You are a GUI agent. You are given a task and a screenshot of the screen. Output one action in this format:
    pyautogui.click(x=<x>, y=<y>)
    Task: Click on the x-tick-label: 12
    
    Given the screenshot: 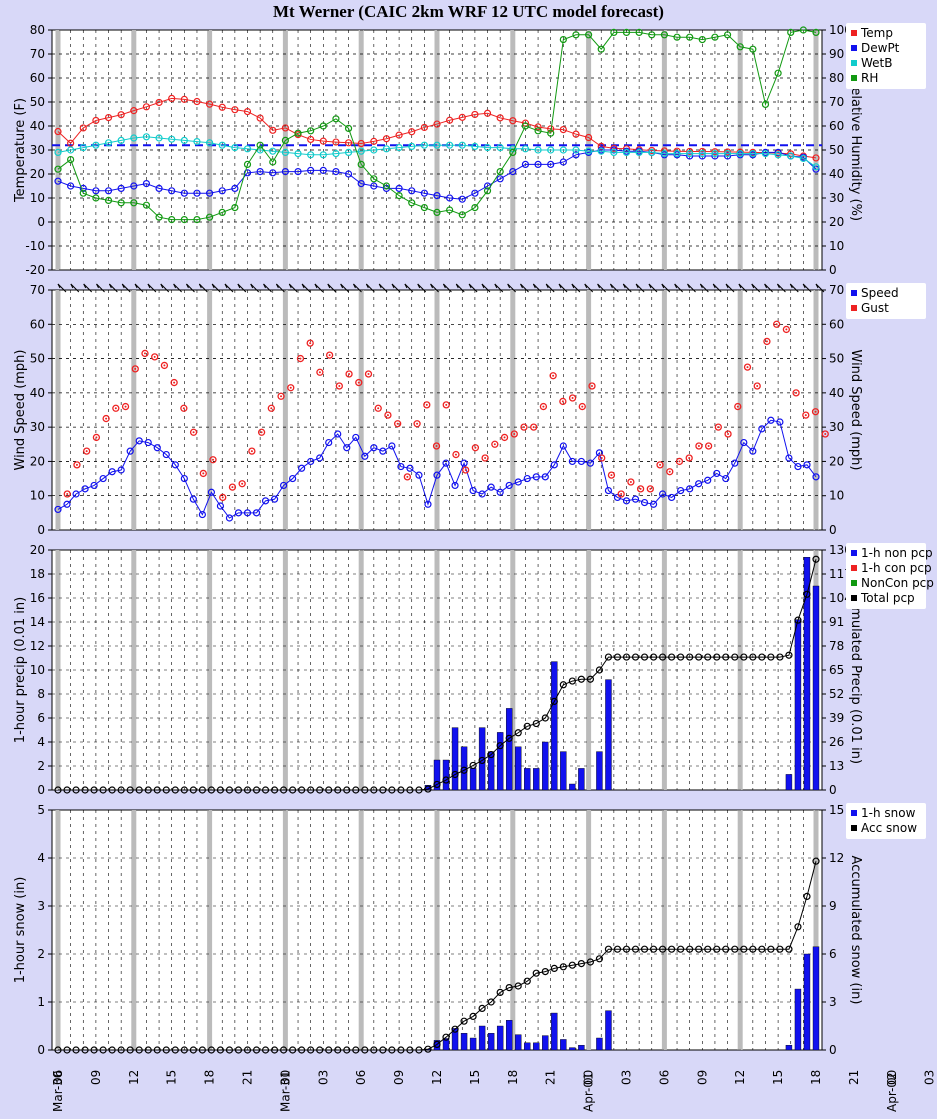 What is the action you would take?
    pyautogui.click(x=134, y=1077)
    